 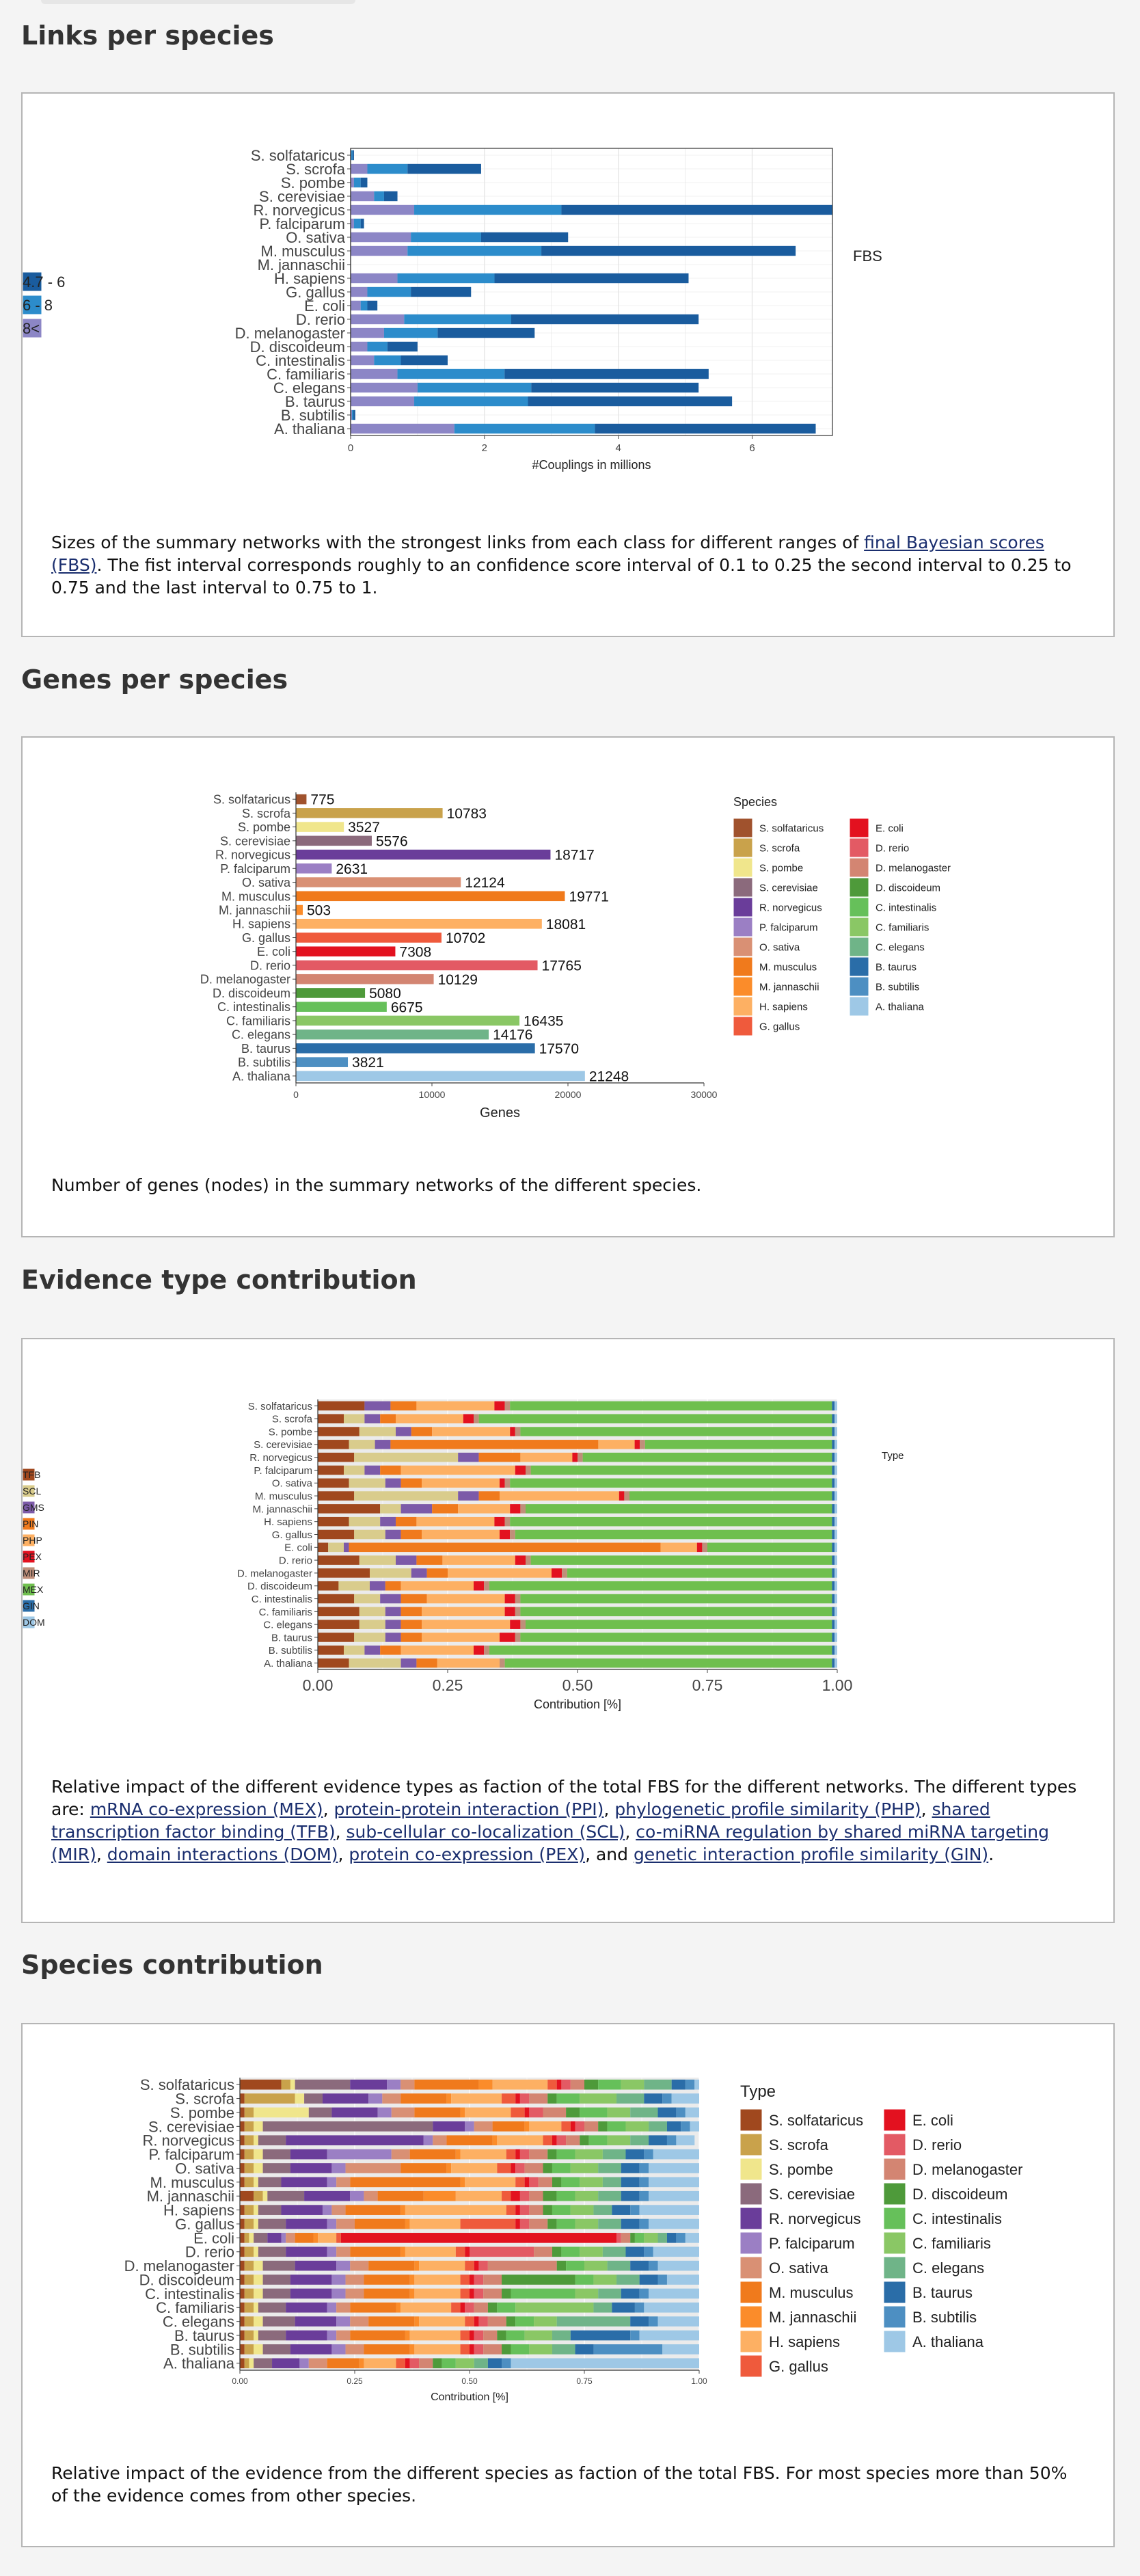 What do you see at coordinates (207, 1809) in the screenshot?
I see `link-mex: mRNA co-expression (MEX)` at bounding box center [207, 1809].